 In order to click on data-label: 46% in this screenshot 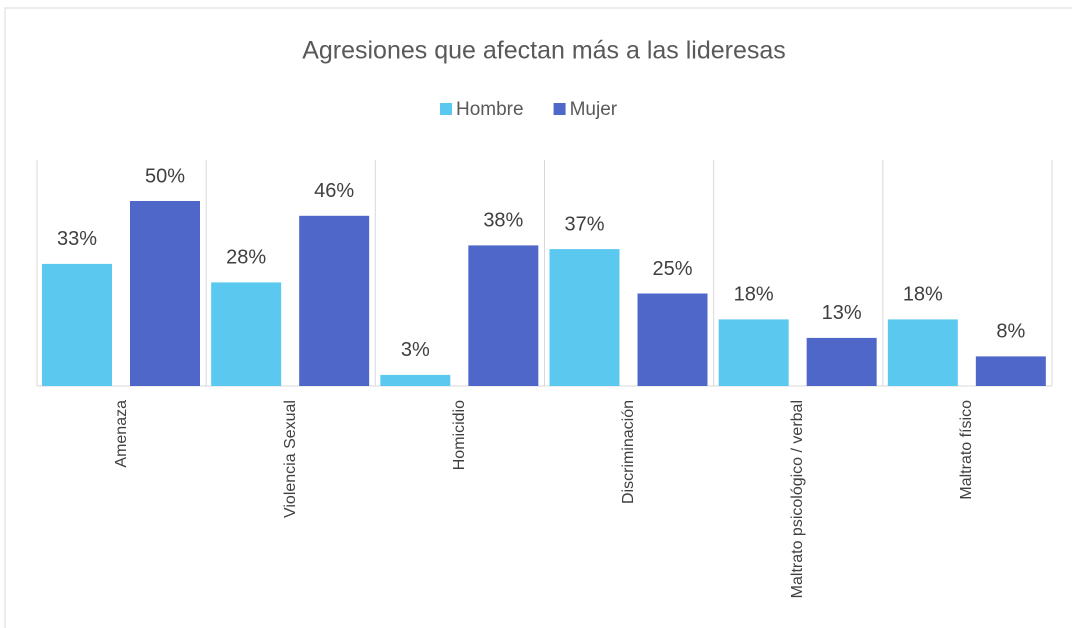, I will do `click(334, 191)`.